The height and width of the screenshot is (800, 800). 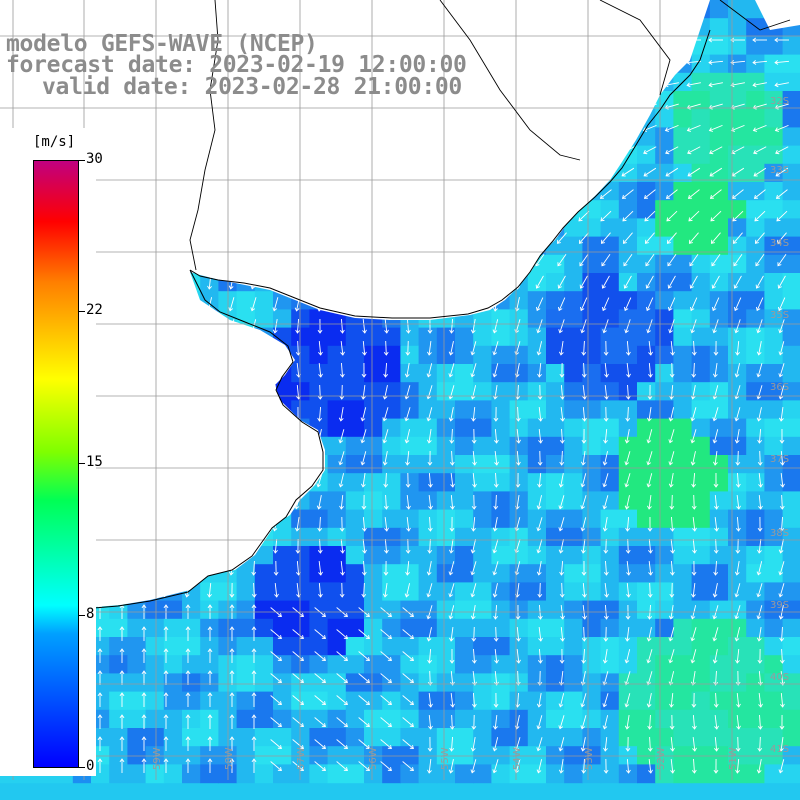 I want to click on colorbar-tick-mark, so click(x=82, y=767).